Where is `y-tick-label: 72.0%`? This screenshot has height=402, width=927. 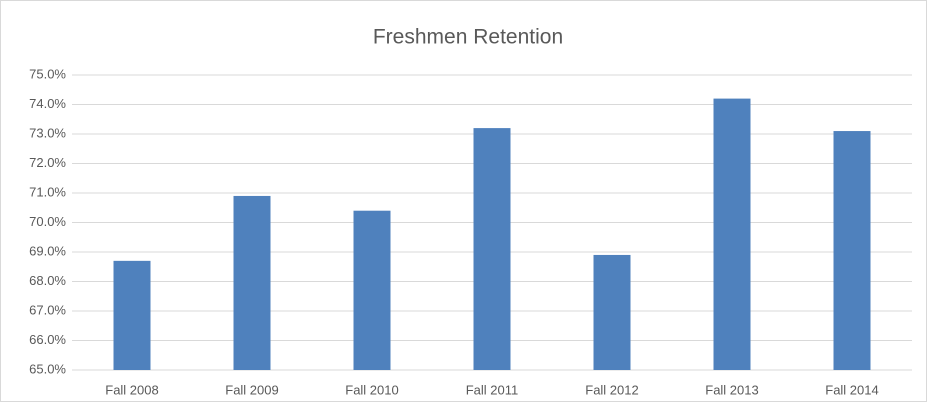
y-tick-label: 72.0% is located at coordinates (47, 162).